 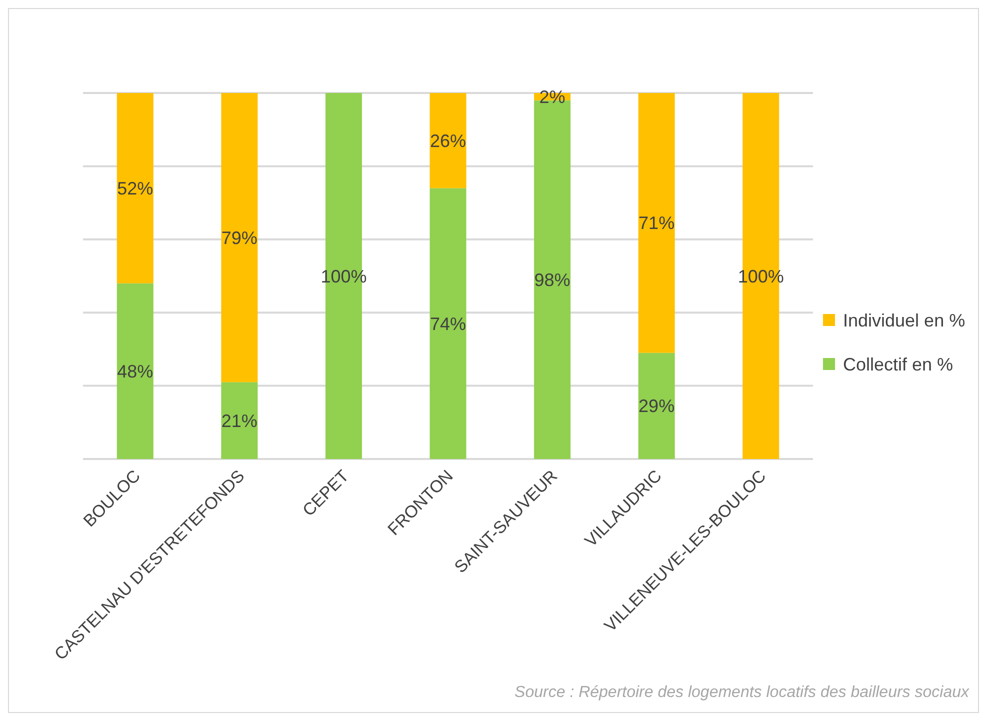 I want to click on data-label: 79%, so click(x=239, y=238).